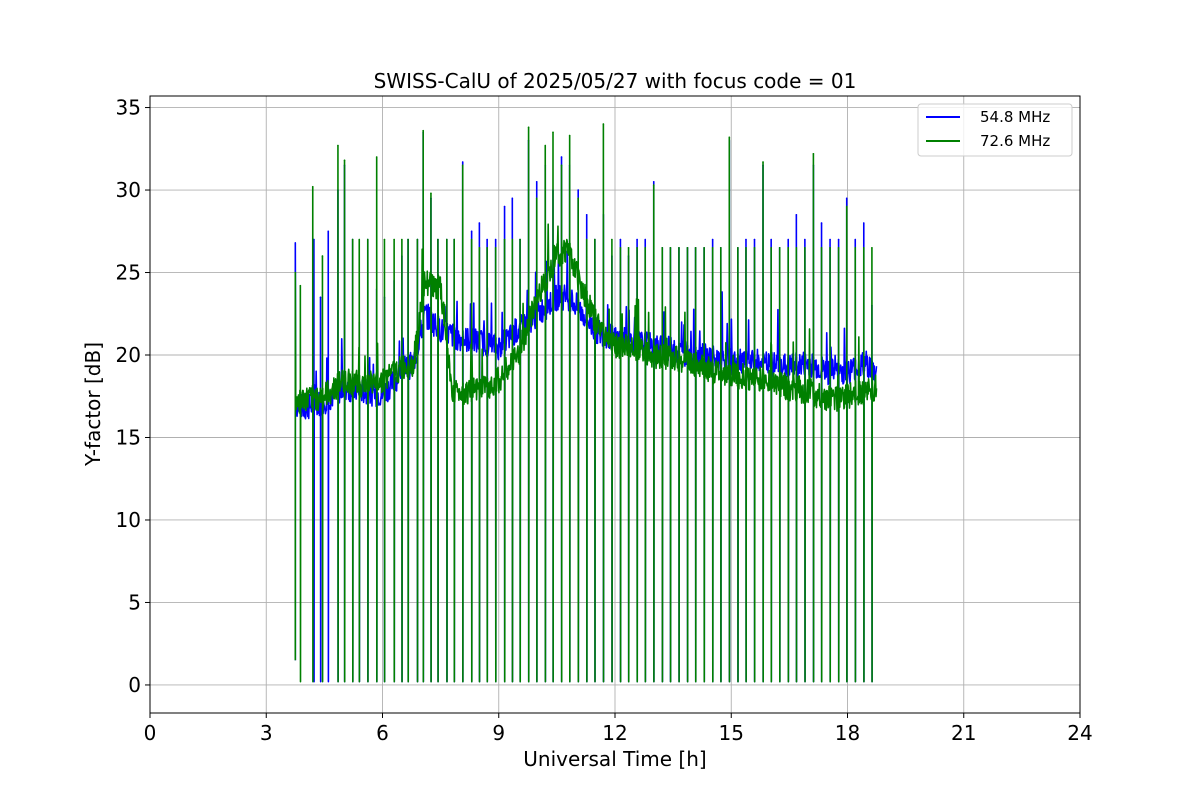  Describe the element at coordinates (1015, 117) in the screenshot. I see `legend-label-series-1: 54.8 MHz` at that location.